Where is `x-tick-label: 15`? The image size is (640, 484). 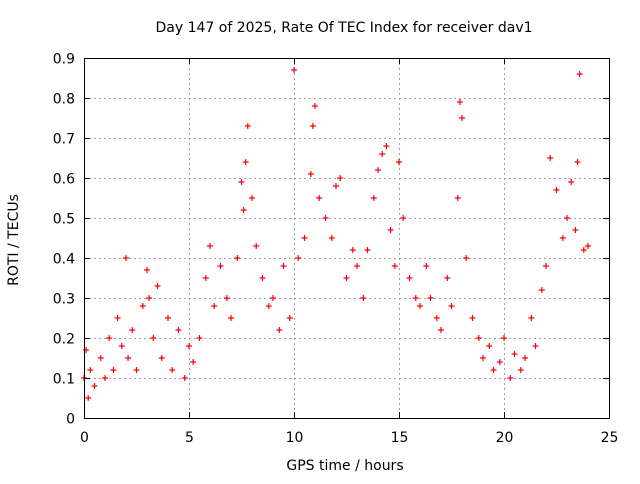
x-tick-label: 15 is located at coordinates (400, 438).